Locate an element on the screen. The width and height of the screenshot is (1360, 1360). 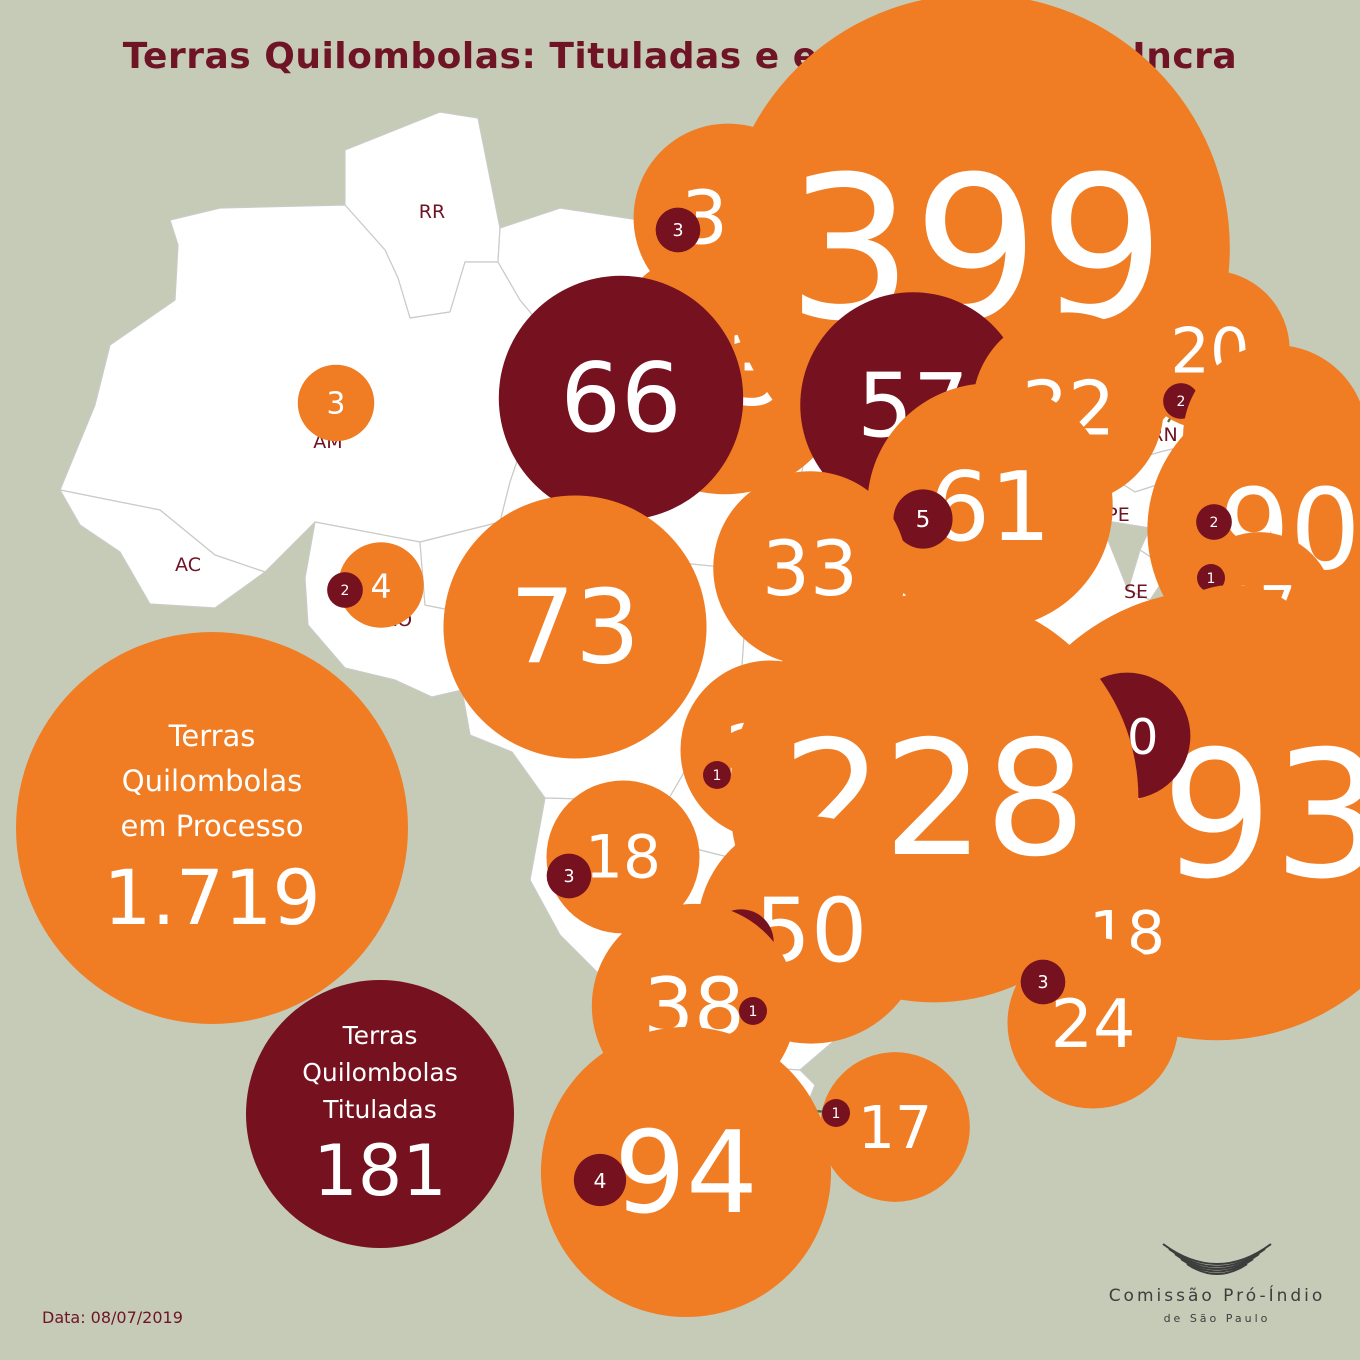
bubble-ms-tituladas-value: 3 is located at coordinates (568, 877).